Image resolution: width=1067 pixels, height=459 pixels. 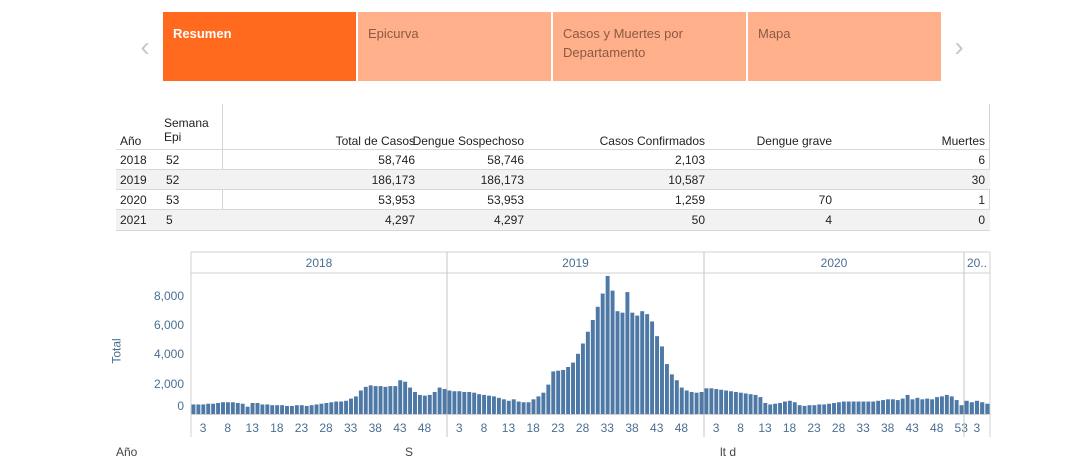 I want to click on cell-year: 2020, so click(x=133, y=200).